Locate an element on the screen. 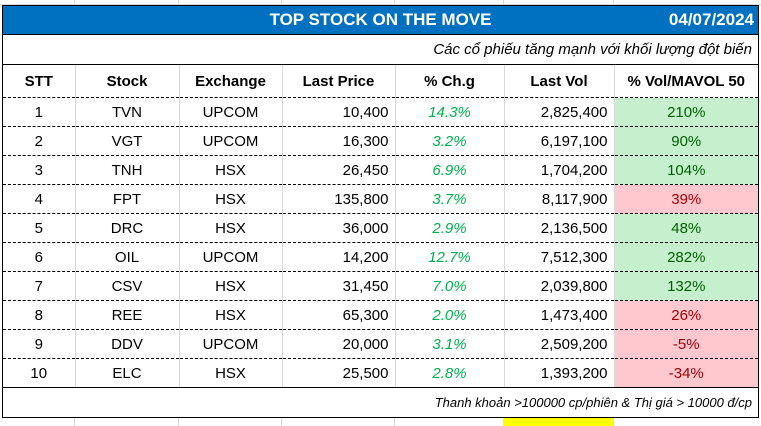 Image resolution: width=761 pixels, height=426 pixels. stock-cell: VGT is located at coordinates (126, 141).